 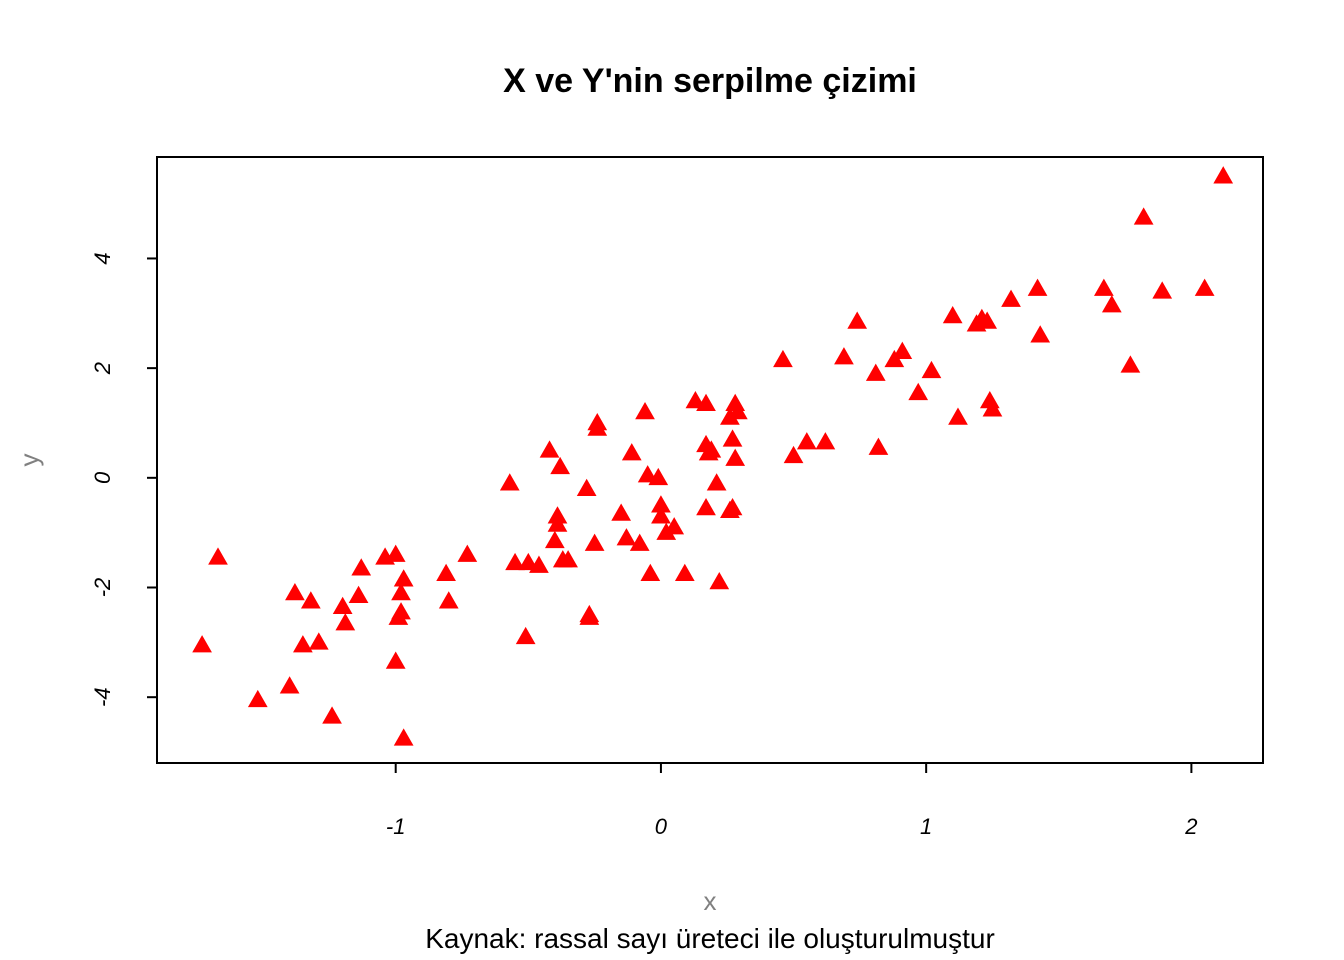 What do you see at coordinates (102, 368) in the screenshot?
I see `y-tick-label: 2` at bounding box center [102, 368].